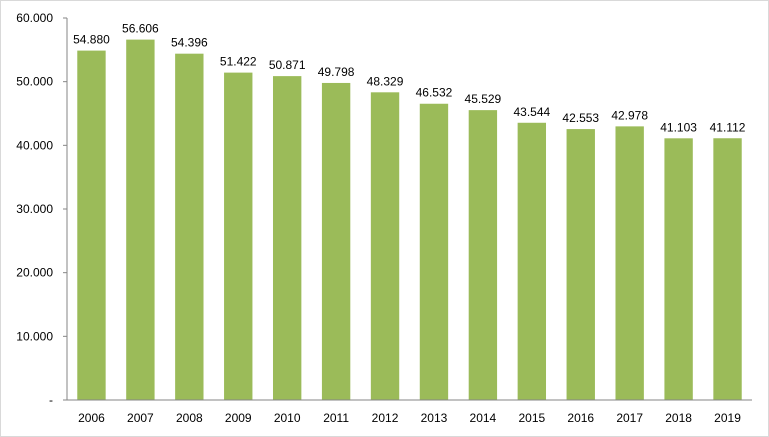 The width and height of the screenshot is (769, 437). I want to click on bar-2009, so click(238, 236).